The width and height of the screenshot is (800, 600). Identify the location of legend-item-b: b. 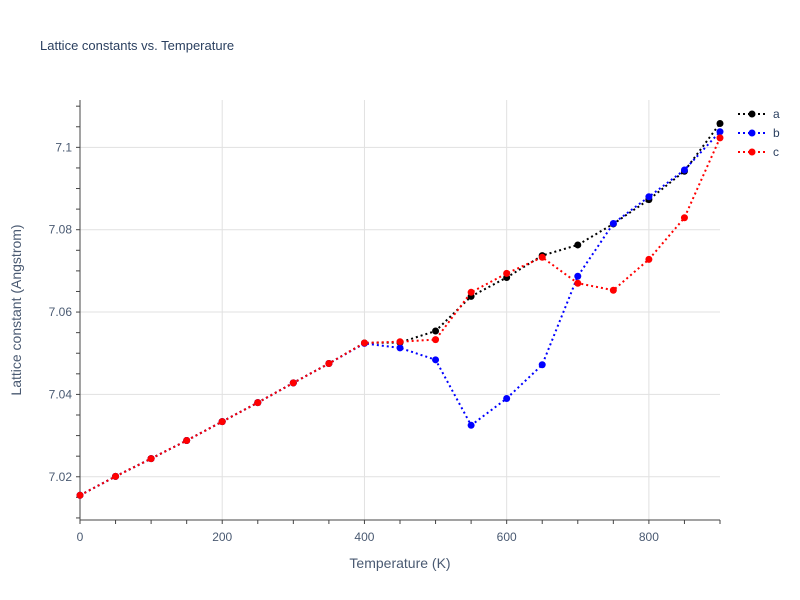
(759, 133).